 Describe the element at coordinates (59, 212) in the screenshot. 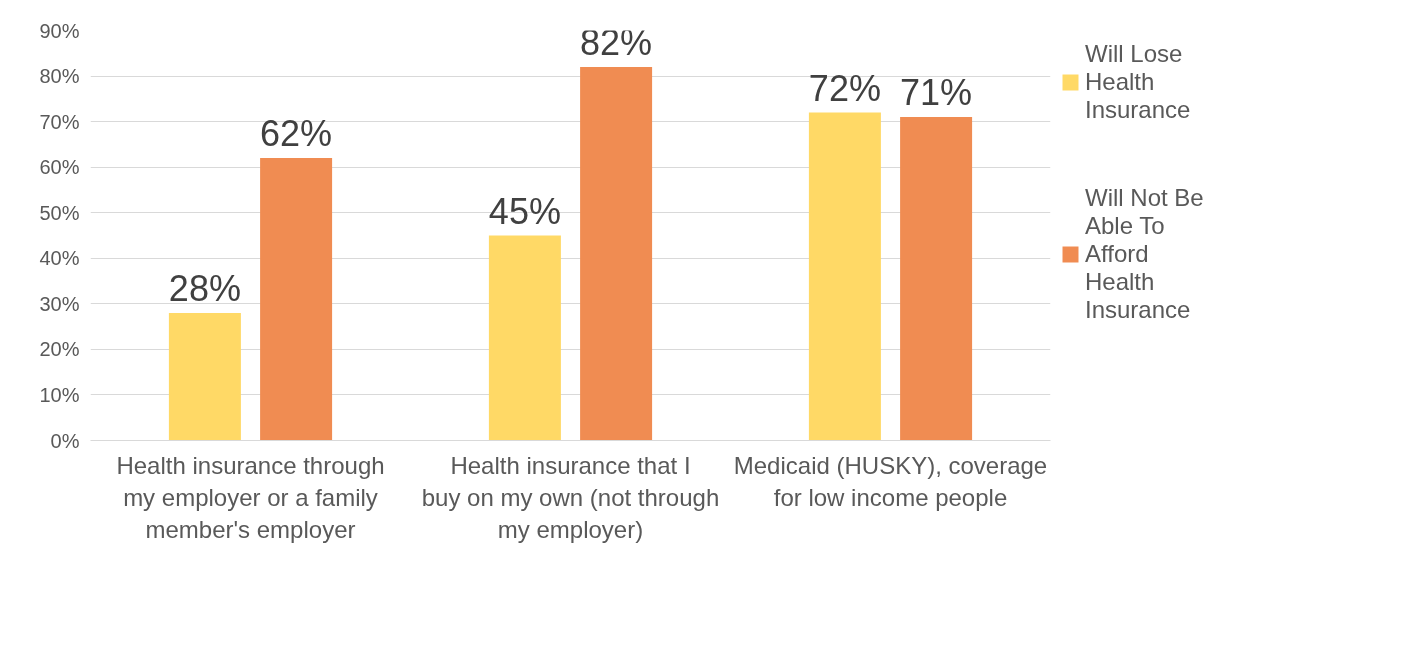

I see `y-tick-label: 50%` at that location.